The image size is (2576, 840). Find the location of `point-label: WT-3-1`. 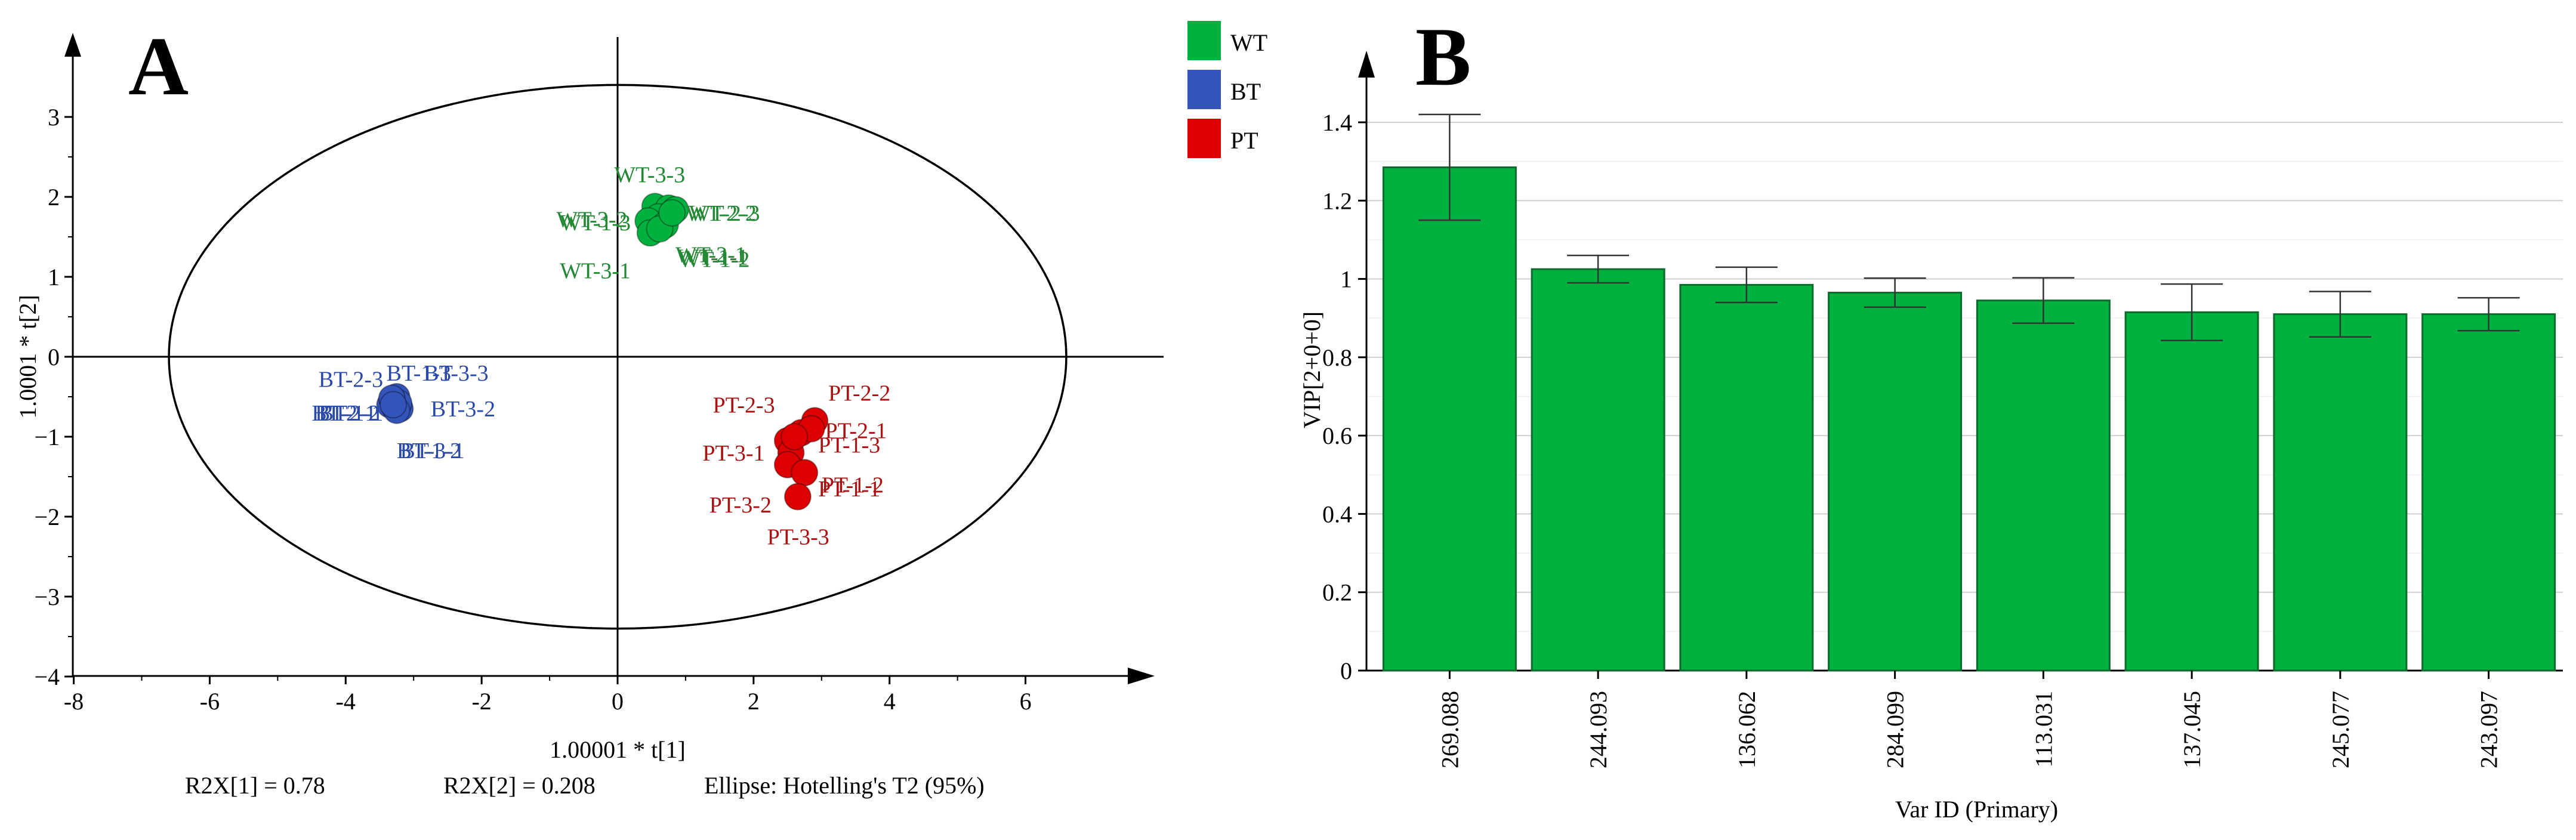

point-label: WT-3-1 is located at coordinates (595, 270).